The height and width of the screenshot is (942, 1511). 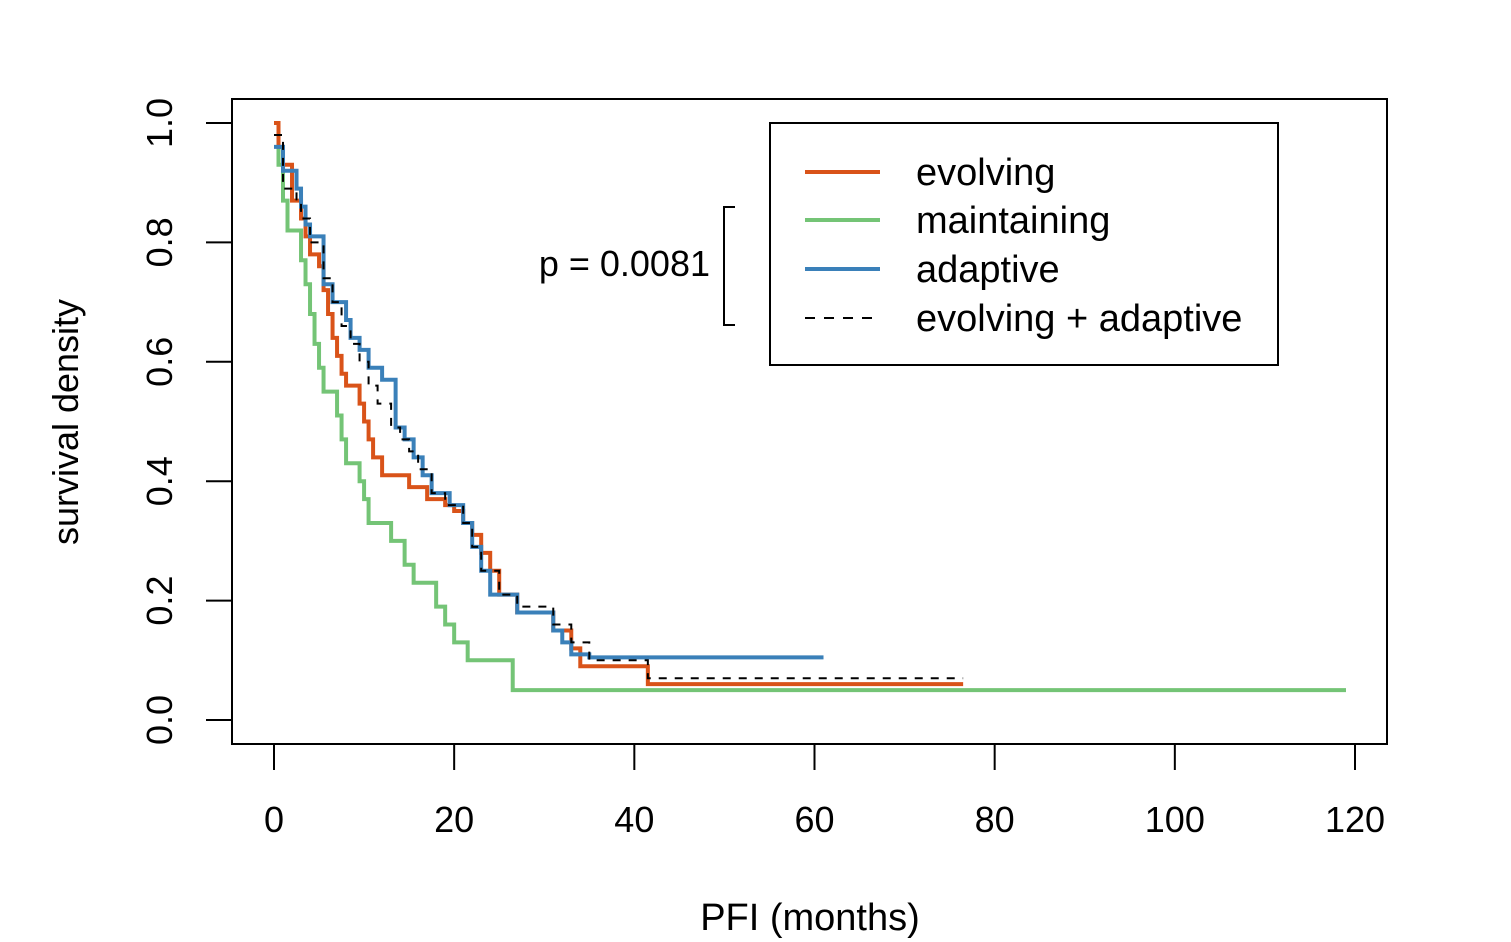 I want to click on y-tick-label: 0.0, so click(x=159, y=720).